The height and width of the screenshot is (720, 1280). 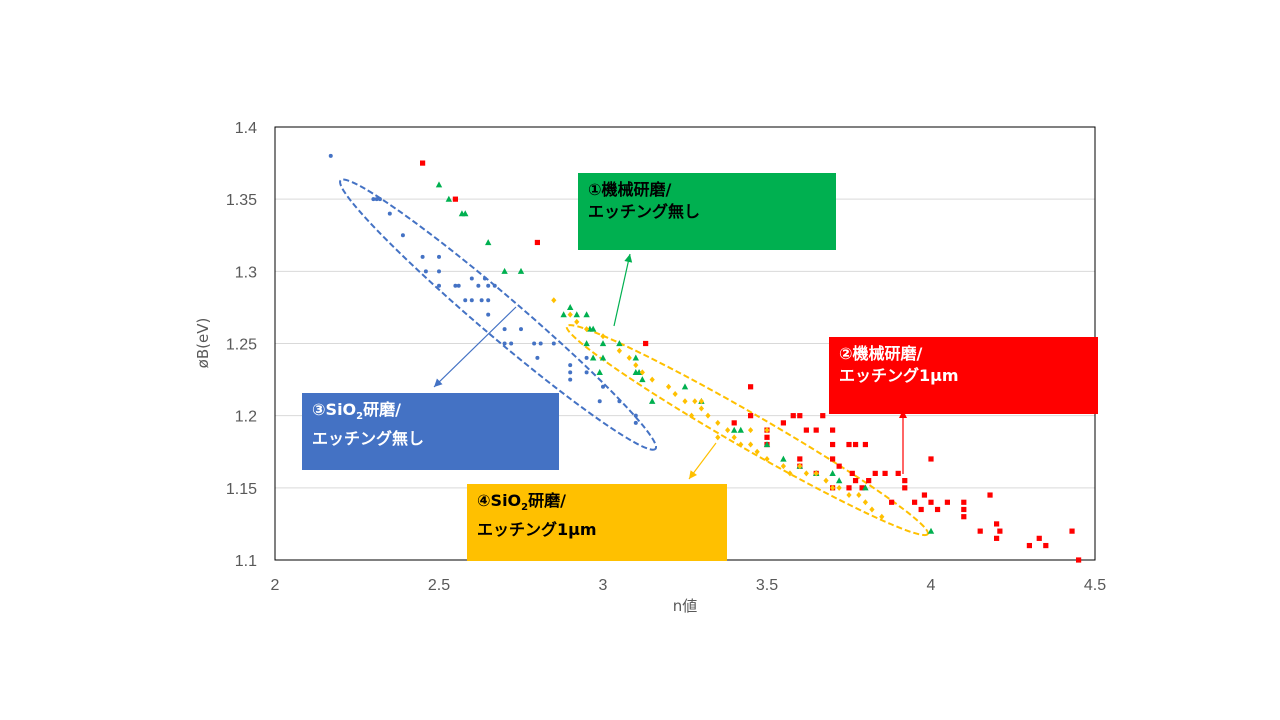 I want to click on annotation-box-sio2-etch-1um: ④SiO2研磨/ エッチング1μm, so click(x=597, y=522).